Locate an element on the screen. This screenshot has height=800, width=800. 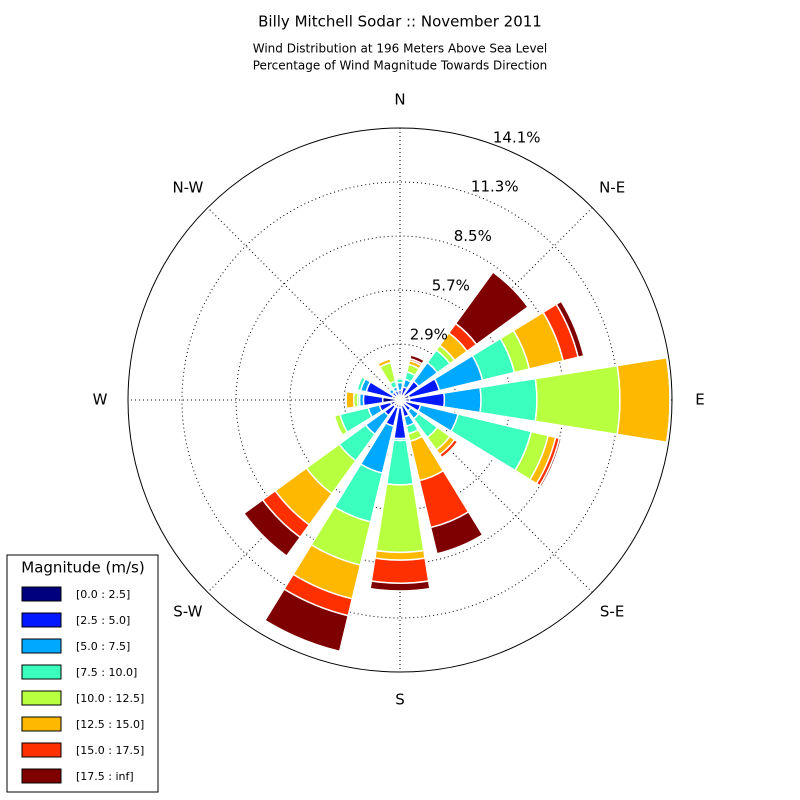
legend-label: [17.5 : inf] is located at coordinates (105, 776).